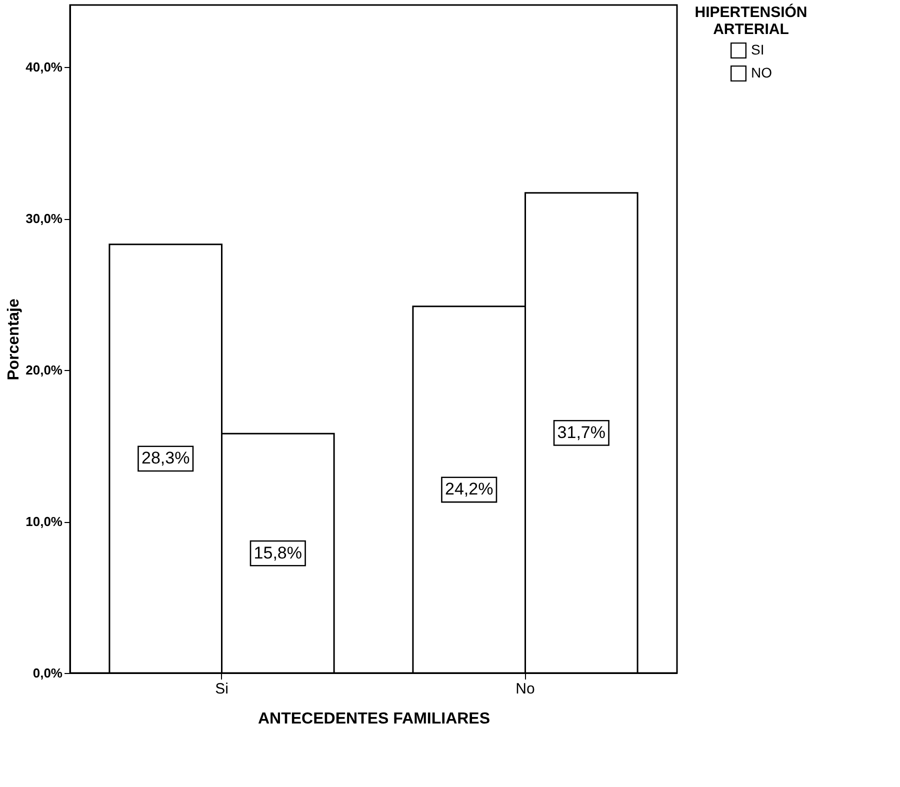 This screenshot has width=900, height=787. I want to click on y-tick-label: 30,0%, so click(44, 218).